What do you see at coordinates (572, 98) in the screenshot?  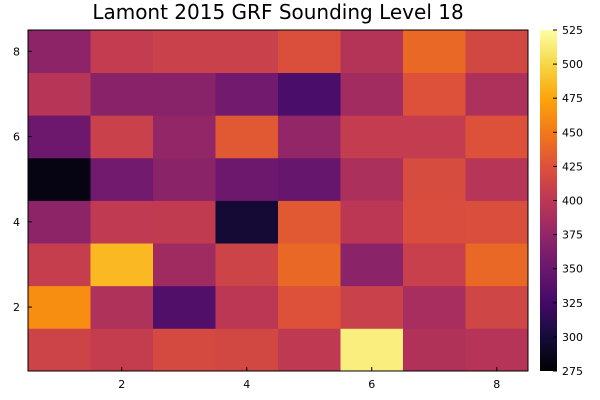 I see `colorbar-tick-label: 475` at bounding box center [572, 98].